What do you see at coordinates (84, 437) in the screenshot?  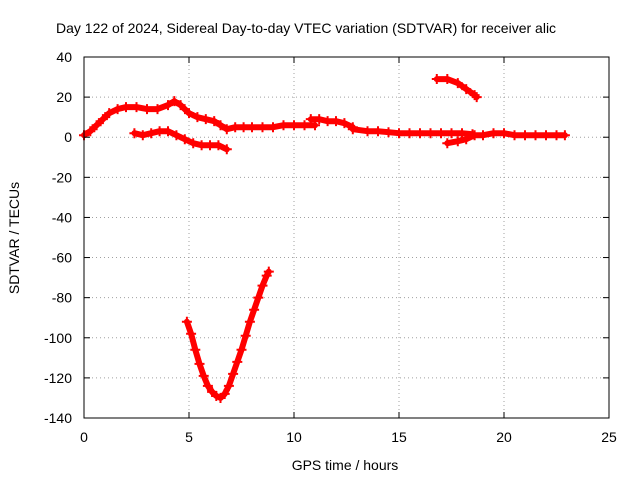 I see `x-tick-label: 0` at bounding box center [84, 437].